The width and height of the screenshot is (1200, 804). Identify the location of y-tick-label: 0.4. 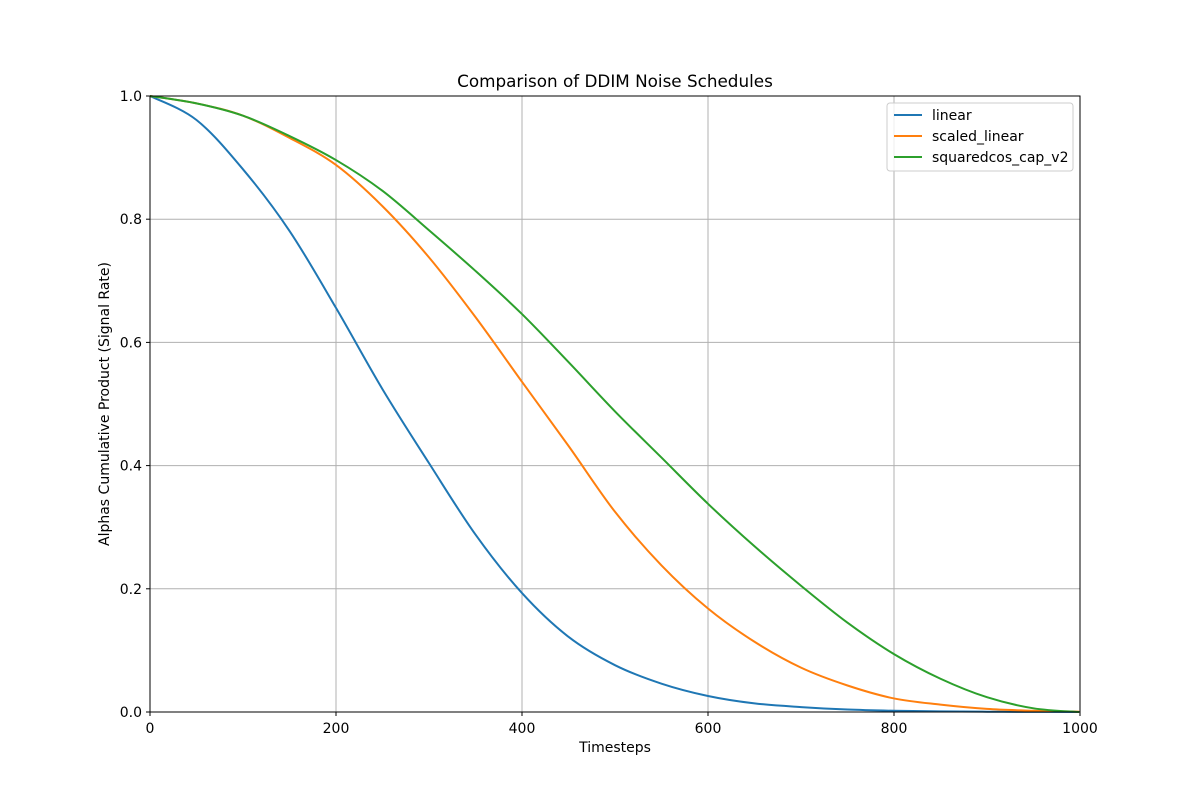
(131, 467).